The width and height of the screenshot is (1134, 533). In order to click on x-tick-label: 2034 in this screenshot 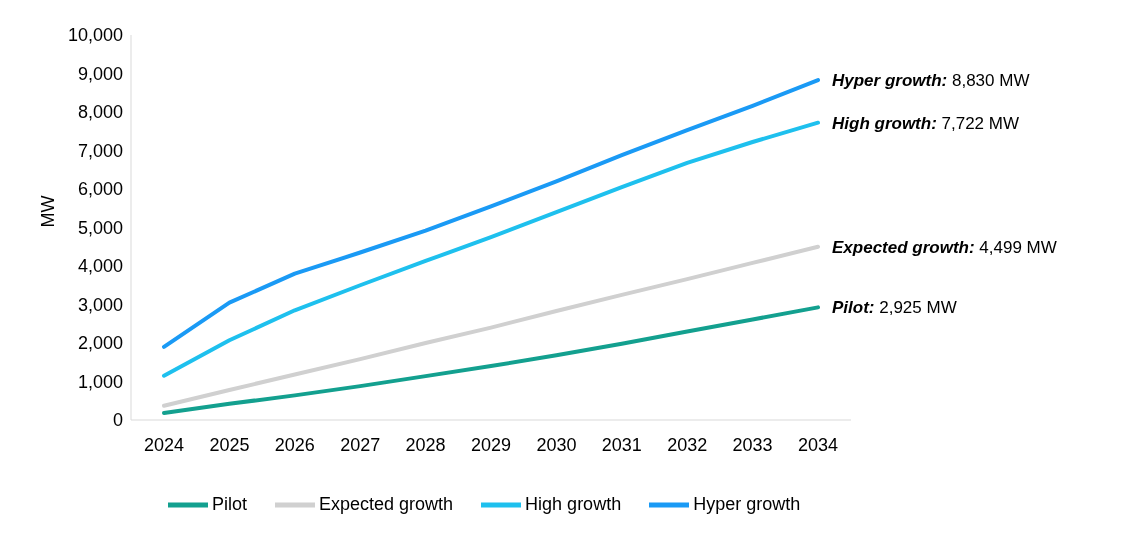, I will do `click(818, 444)`.